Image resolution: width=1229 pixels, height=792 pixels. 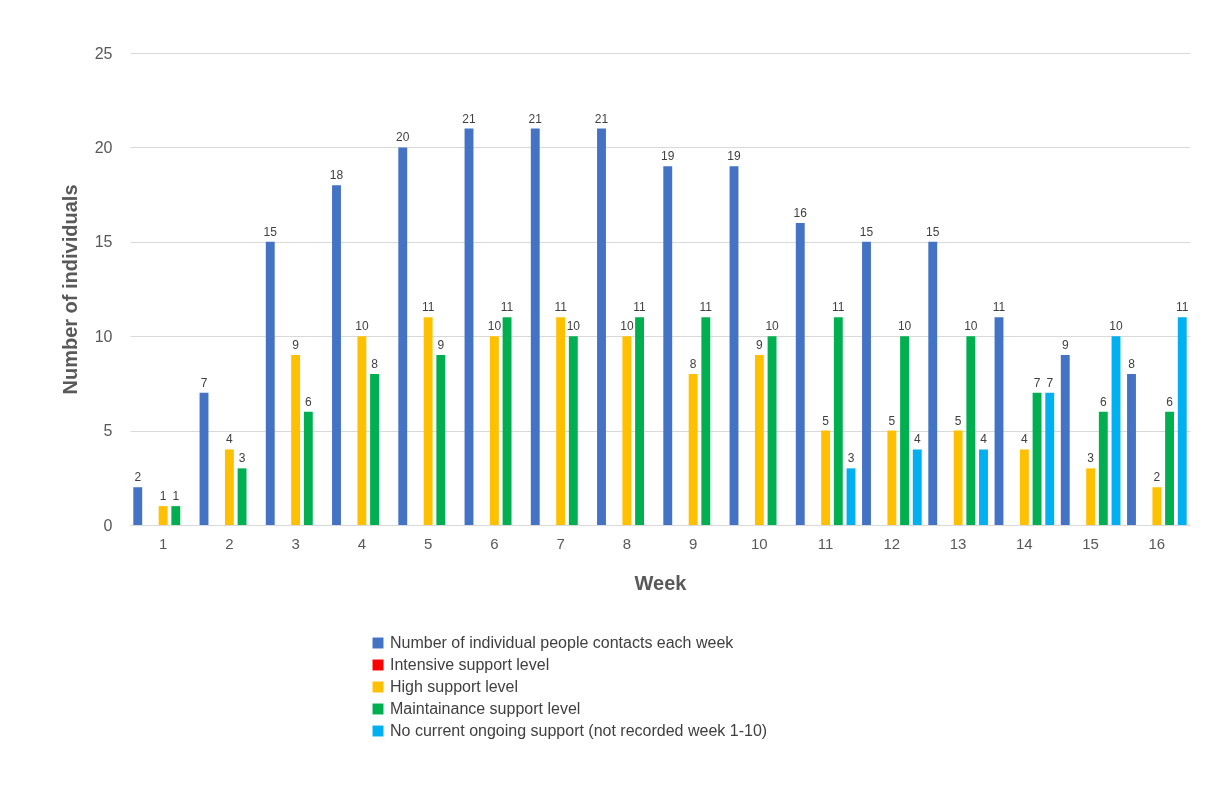 What do you see at coordinates (661, 582) in the screenshot?
I see `x-axis-title: Week` at bounding box center [661, 582].